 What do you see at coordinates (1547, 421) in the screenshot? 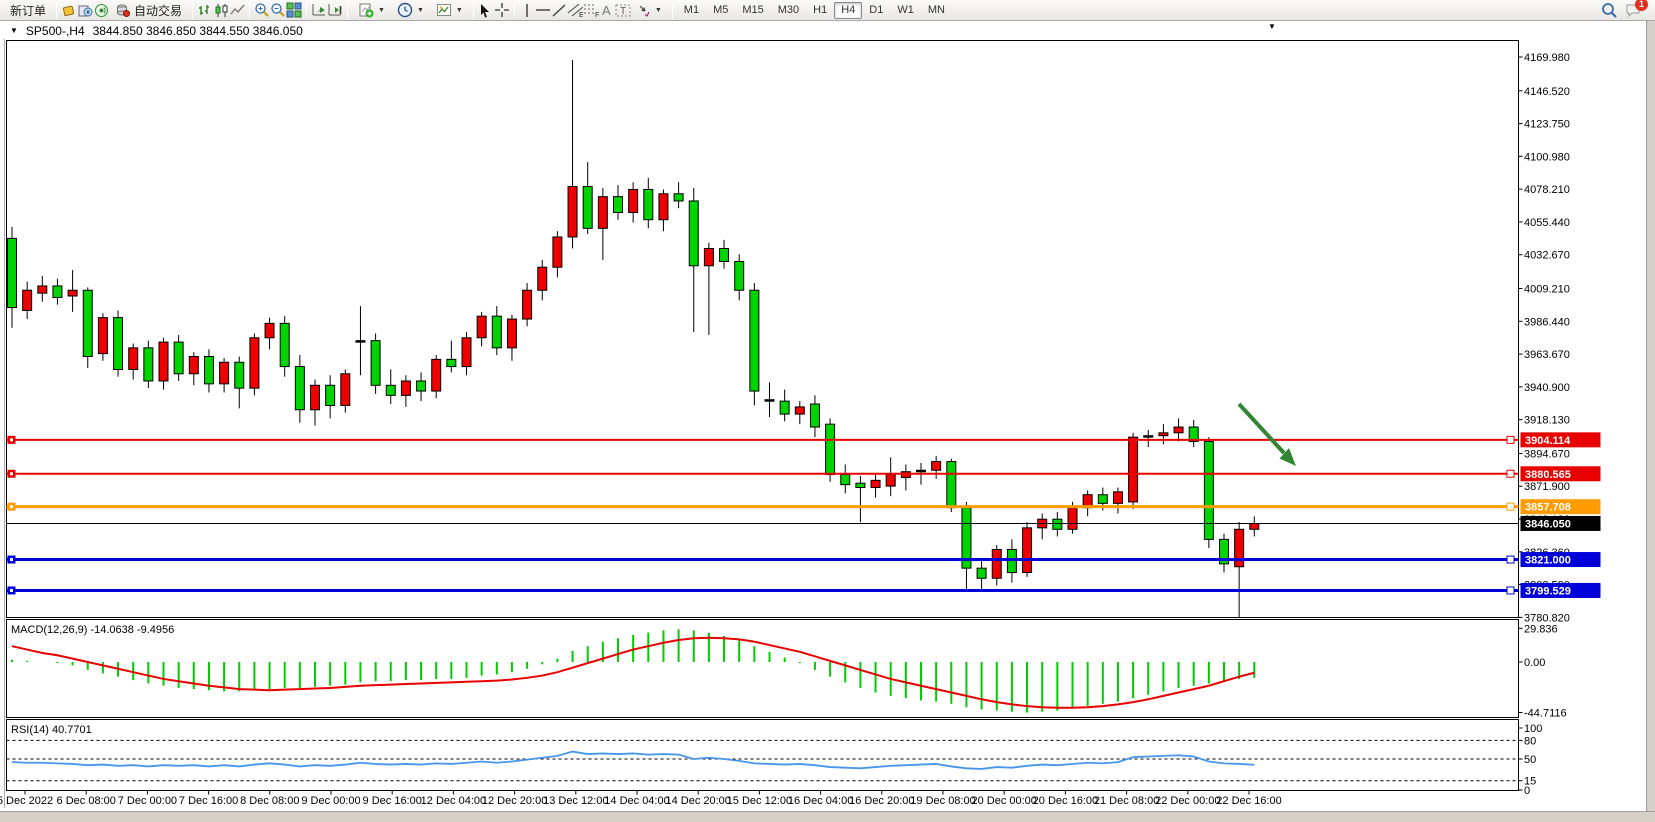
I see `svg-text: 3918.130` at bounding box center [1547, 421].